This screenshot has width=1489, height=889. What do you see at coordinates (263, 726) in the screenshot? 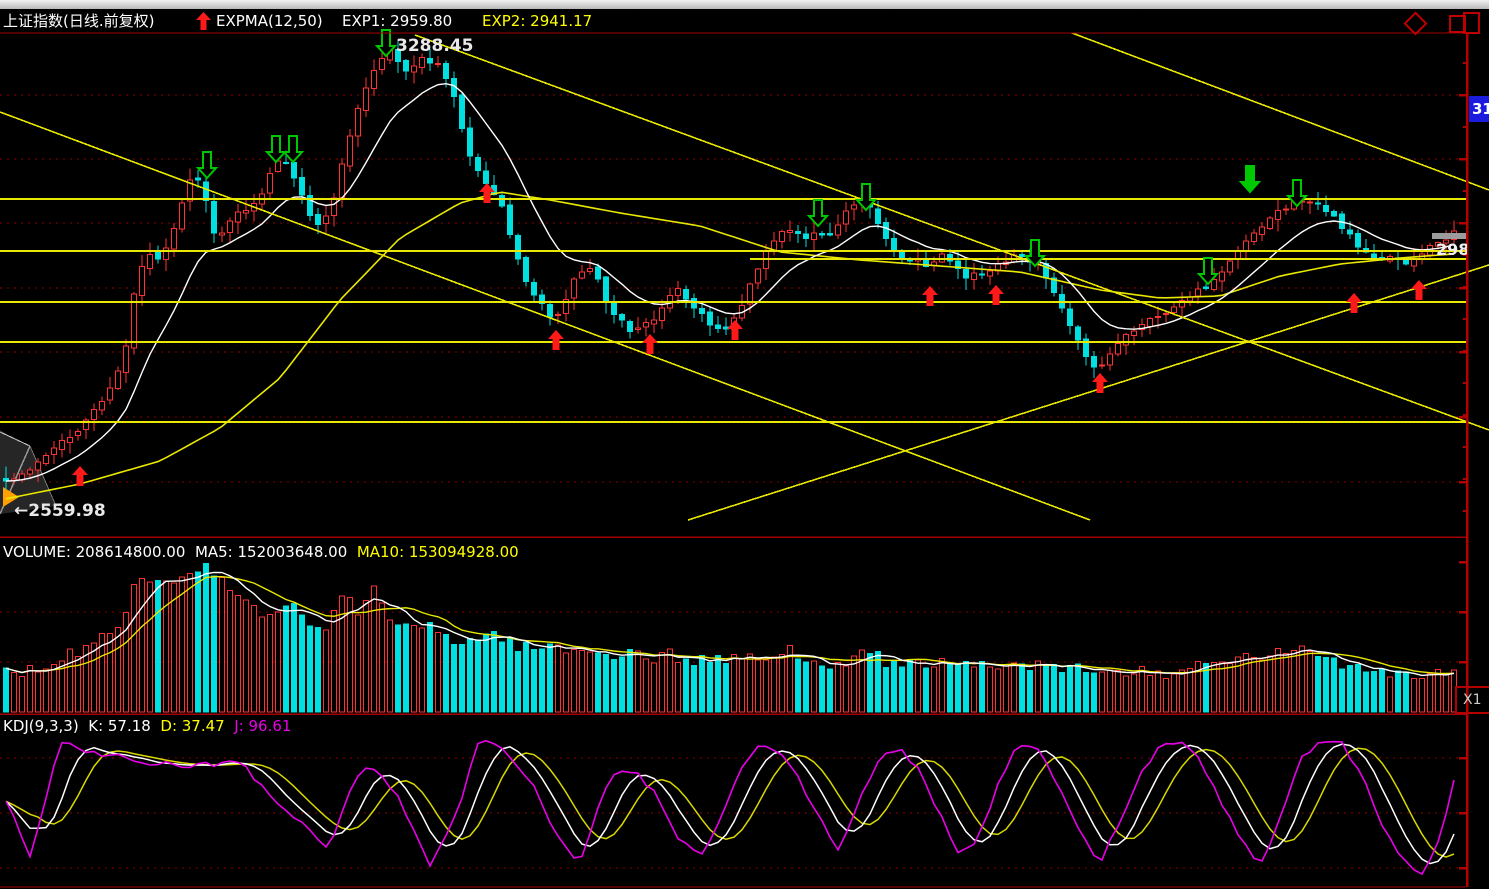
I see `kdj-j-value: J: 96.61` at bounding box center [263, 726].